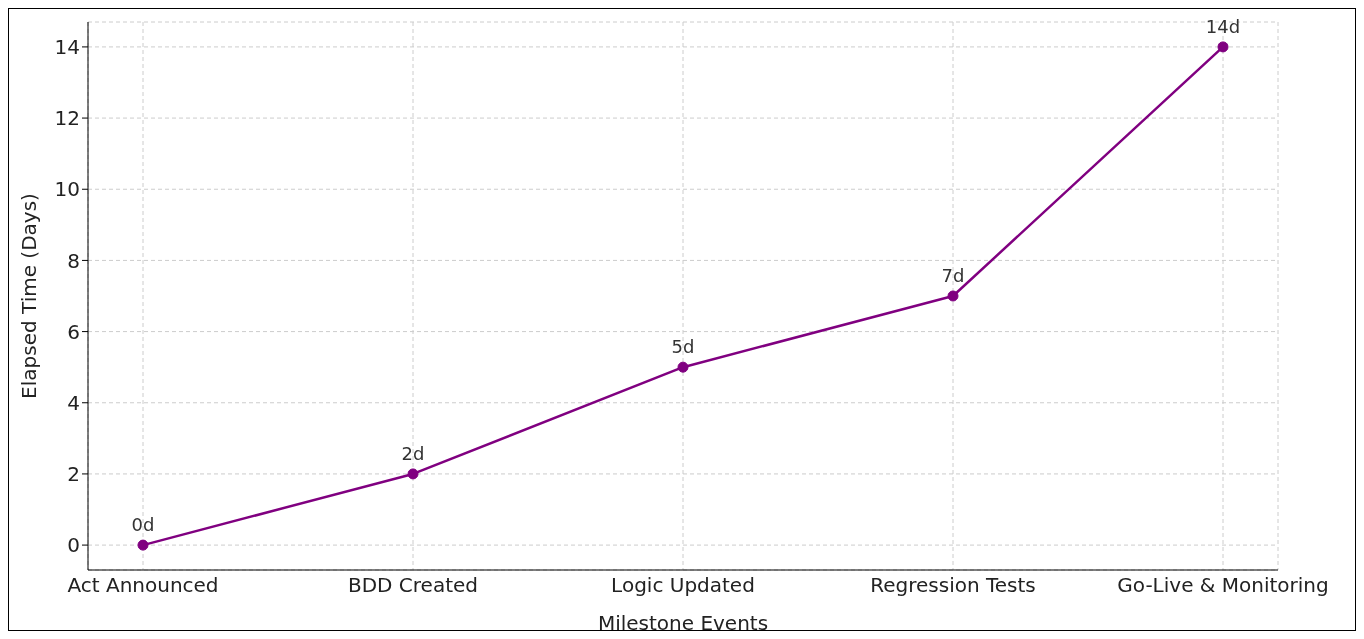 The image size is (1364, 639). I want to click on y-tick-label: 8, so click(73, 260).